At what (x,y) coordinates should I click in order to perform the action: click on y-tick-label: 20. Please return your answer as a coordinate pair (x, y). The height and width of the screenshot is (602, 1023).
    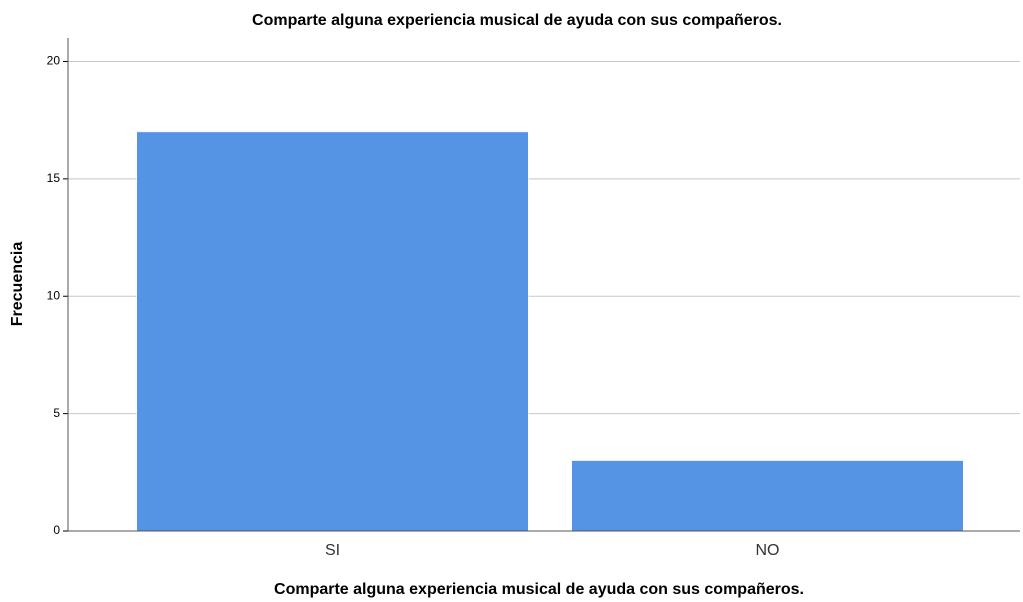
    Looking at the image, I should click on (54, 61).